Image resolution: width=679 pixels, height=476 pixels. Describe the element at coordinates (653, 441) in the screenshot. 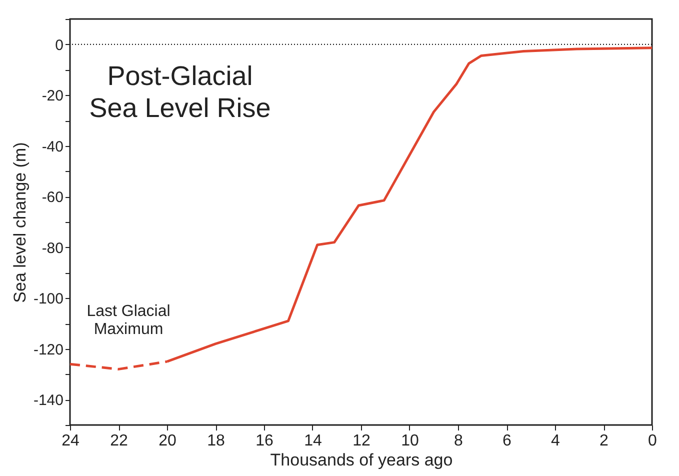

I see `x-tick-label: 0` at that location.